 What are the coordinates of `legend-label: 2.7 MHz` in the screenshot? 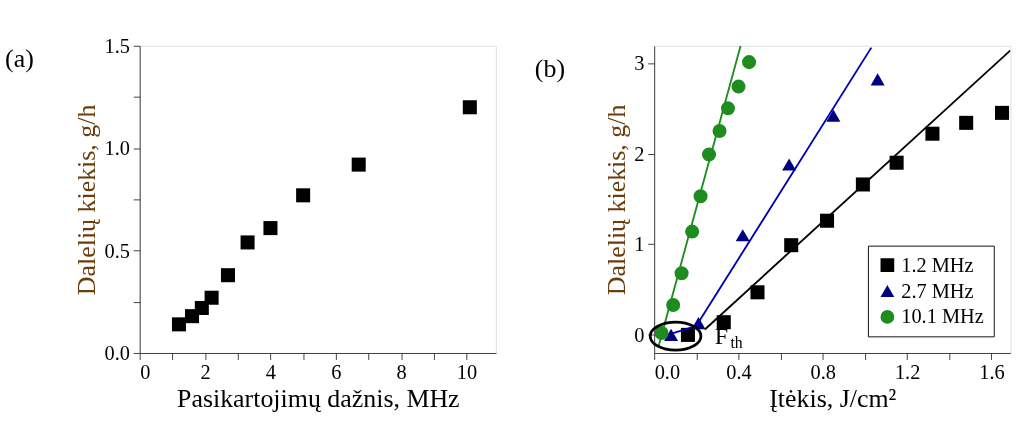 It's located at (937, 290).